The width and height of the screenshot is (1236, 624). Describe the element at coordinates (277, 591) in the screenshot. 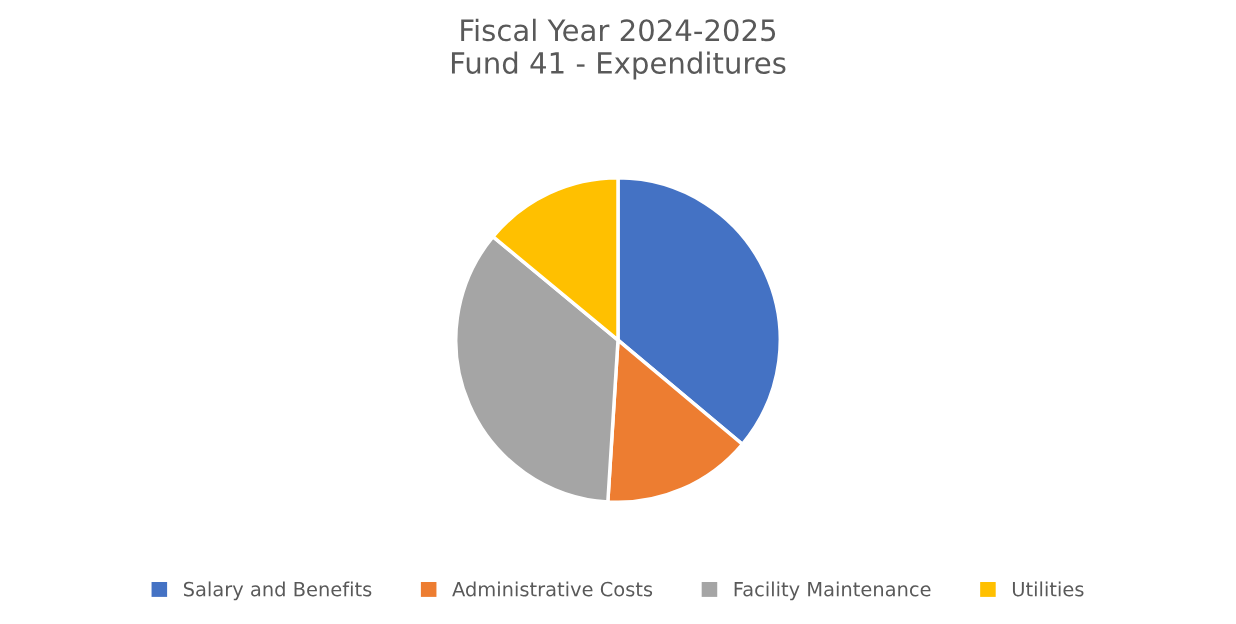

I see `legend-label: Salary and Benefits` at that location.